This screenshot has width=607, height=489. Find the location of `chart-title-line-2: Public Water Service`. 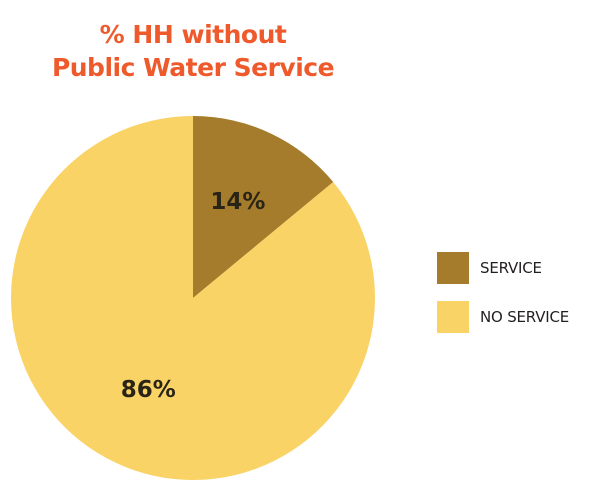

chart-title-line-2: Public Water Service is located at coordinates (193, 67).